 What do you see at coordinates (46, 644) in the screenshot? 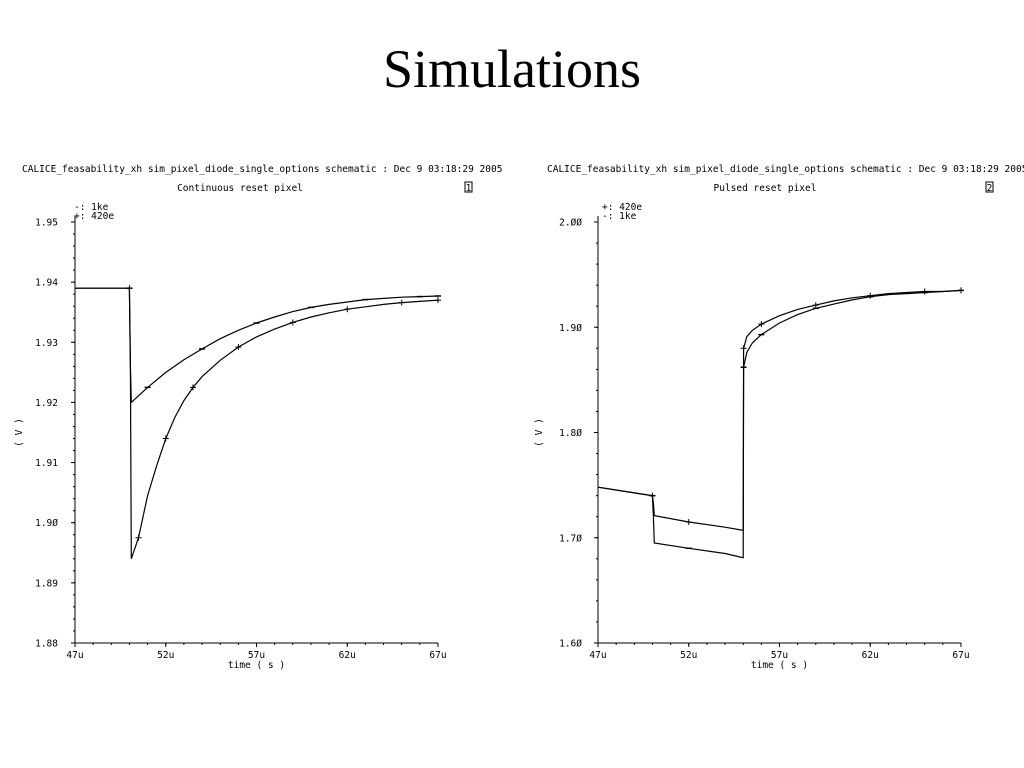
I see `y-tick-label: 1.88` at bounding box center [46, 644].